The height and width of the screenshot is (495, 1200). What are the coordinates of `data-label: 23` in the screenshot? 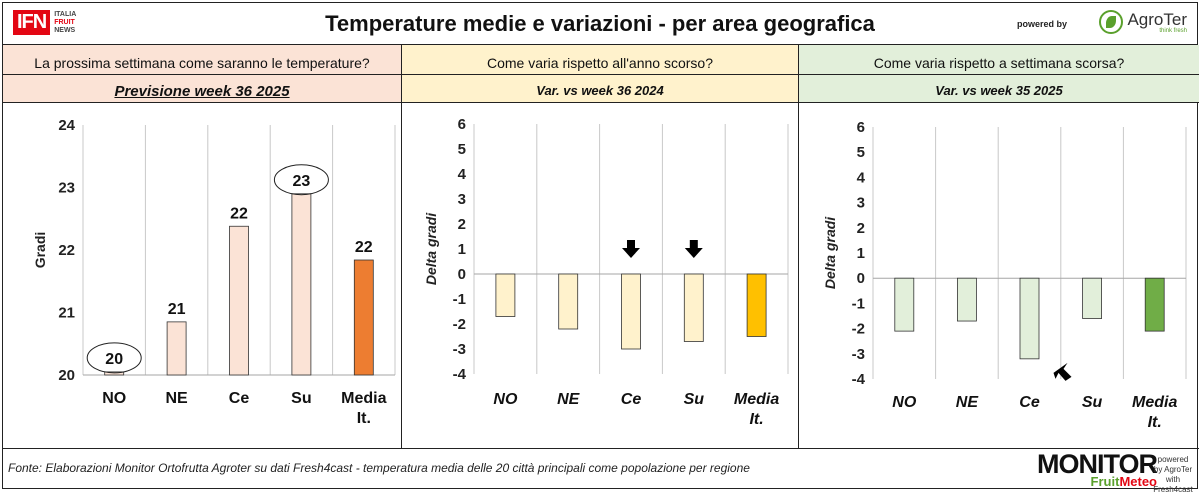 It's located at (302, 181).